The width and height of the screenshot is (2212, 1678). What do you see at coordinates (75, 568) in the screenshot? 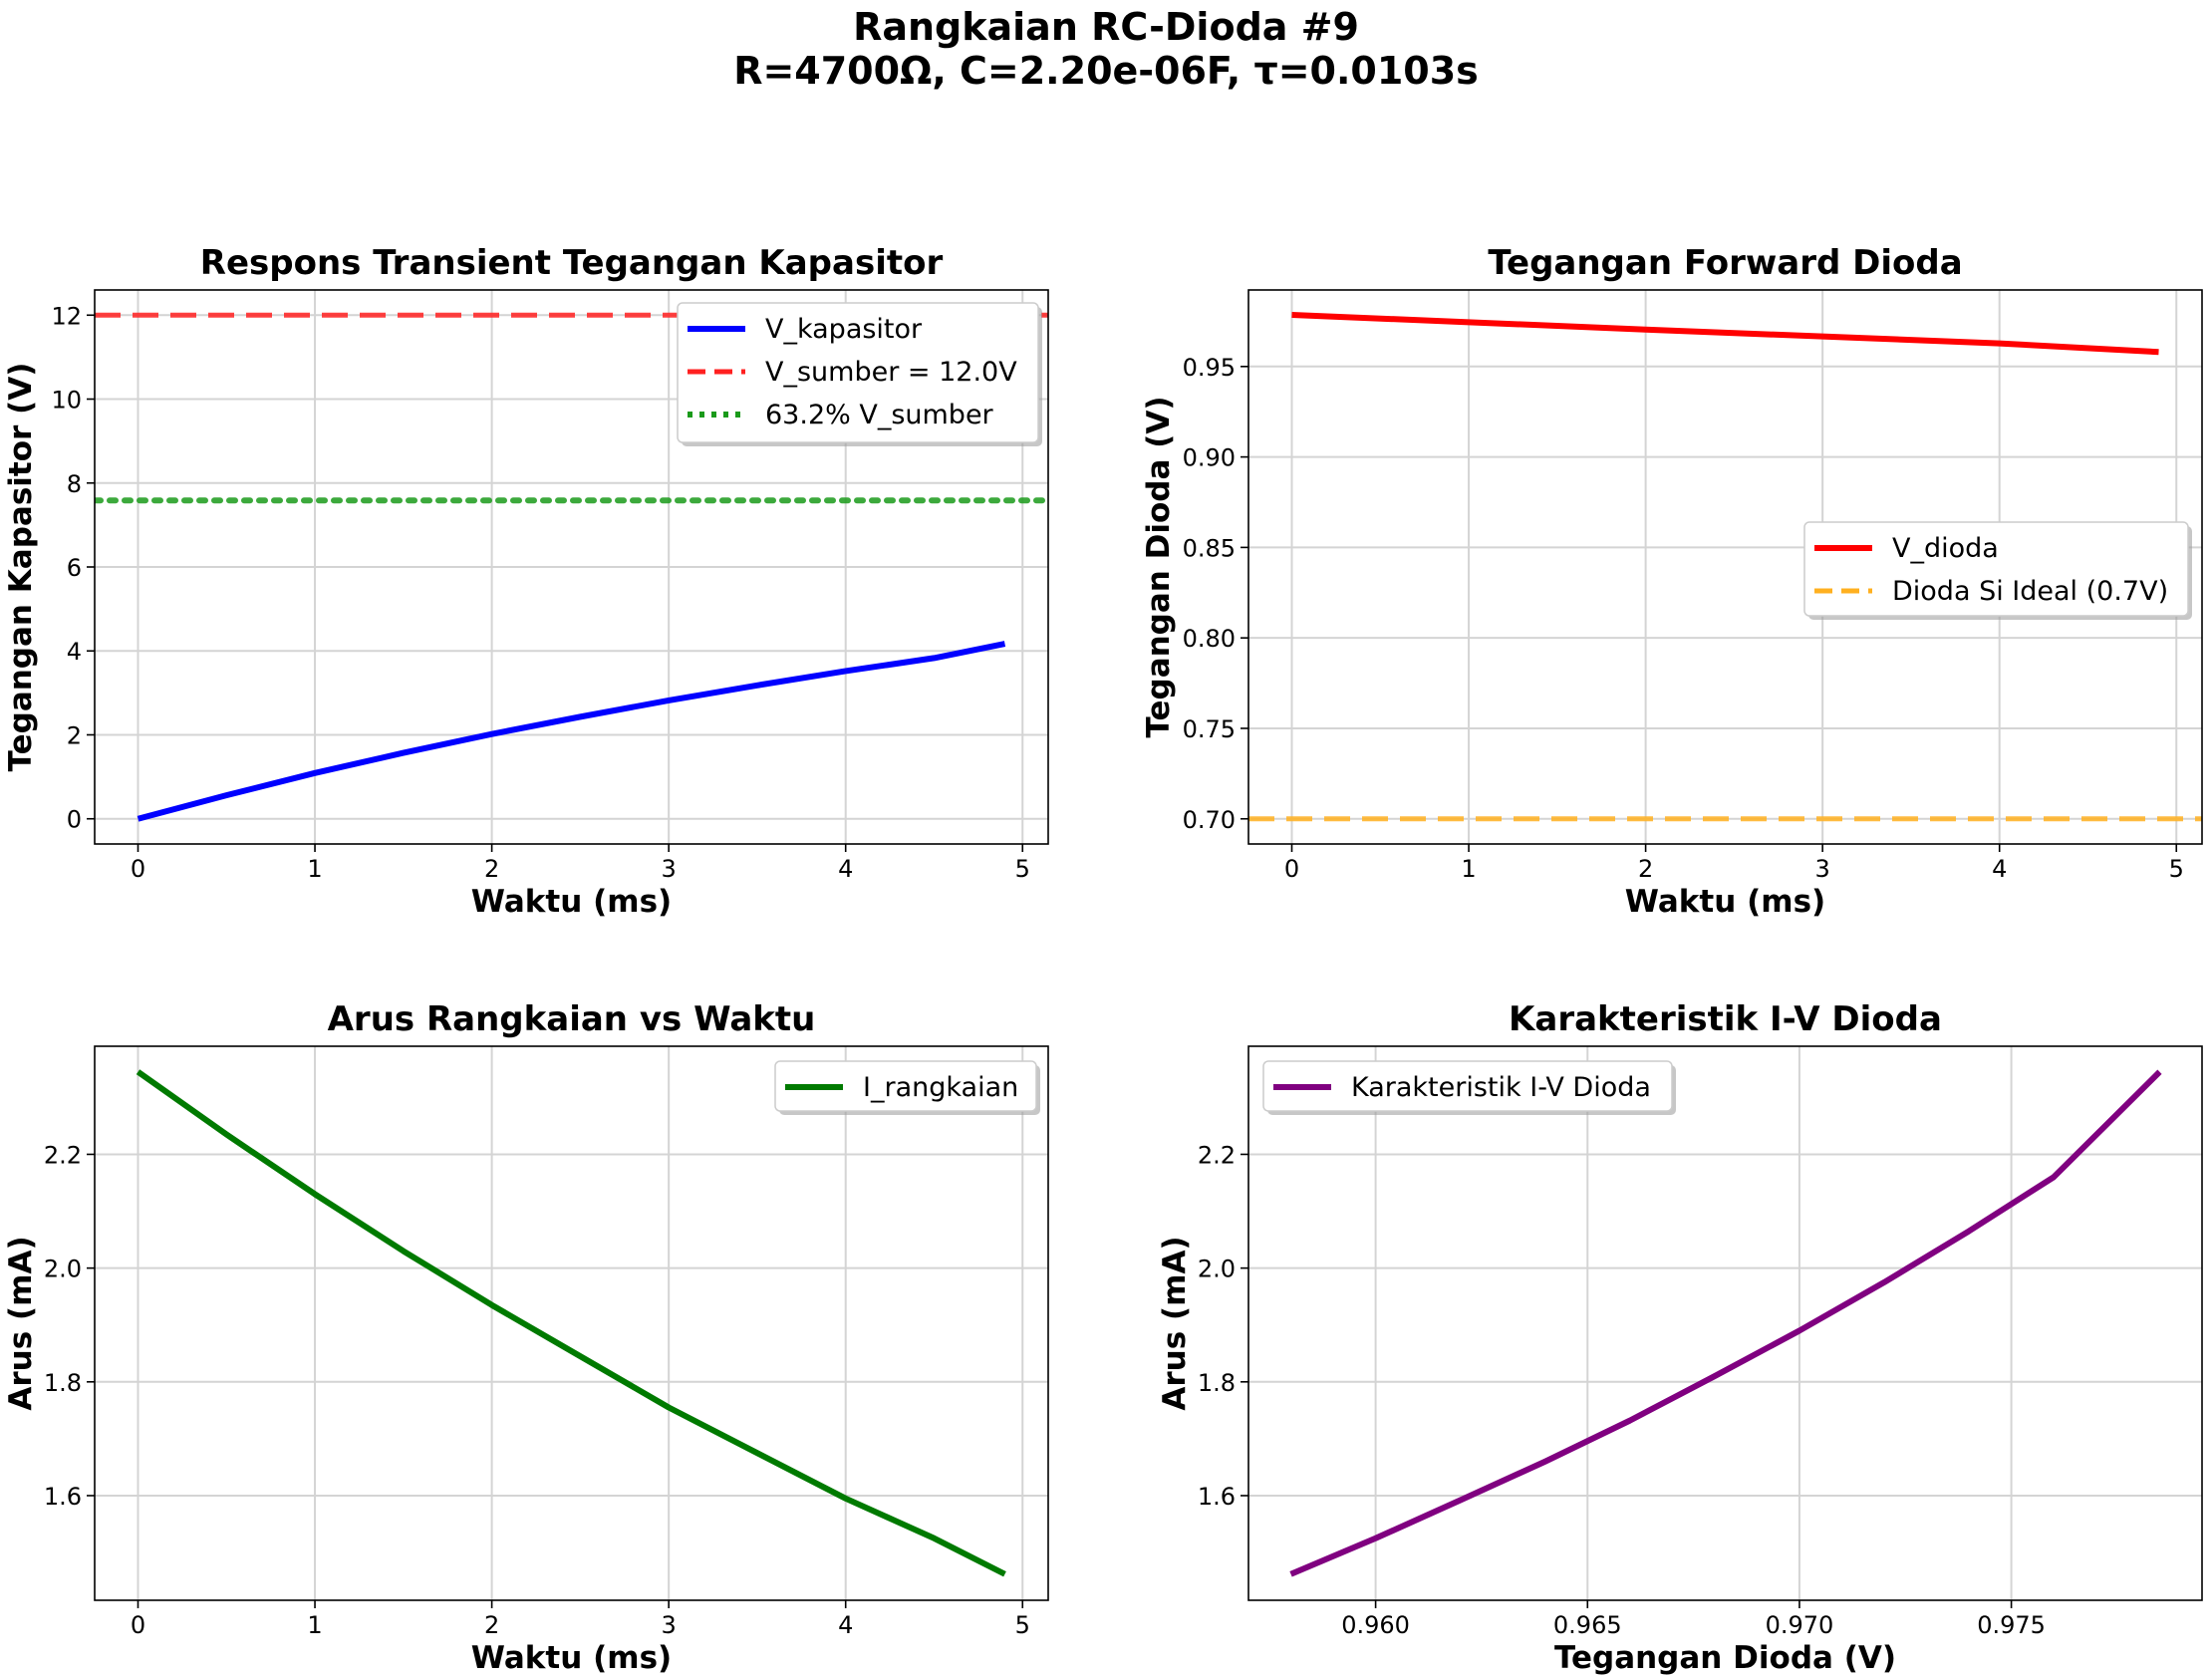
I see `y-tick-label: 6` at bounding box center [75, 568].